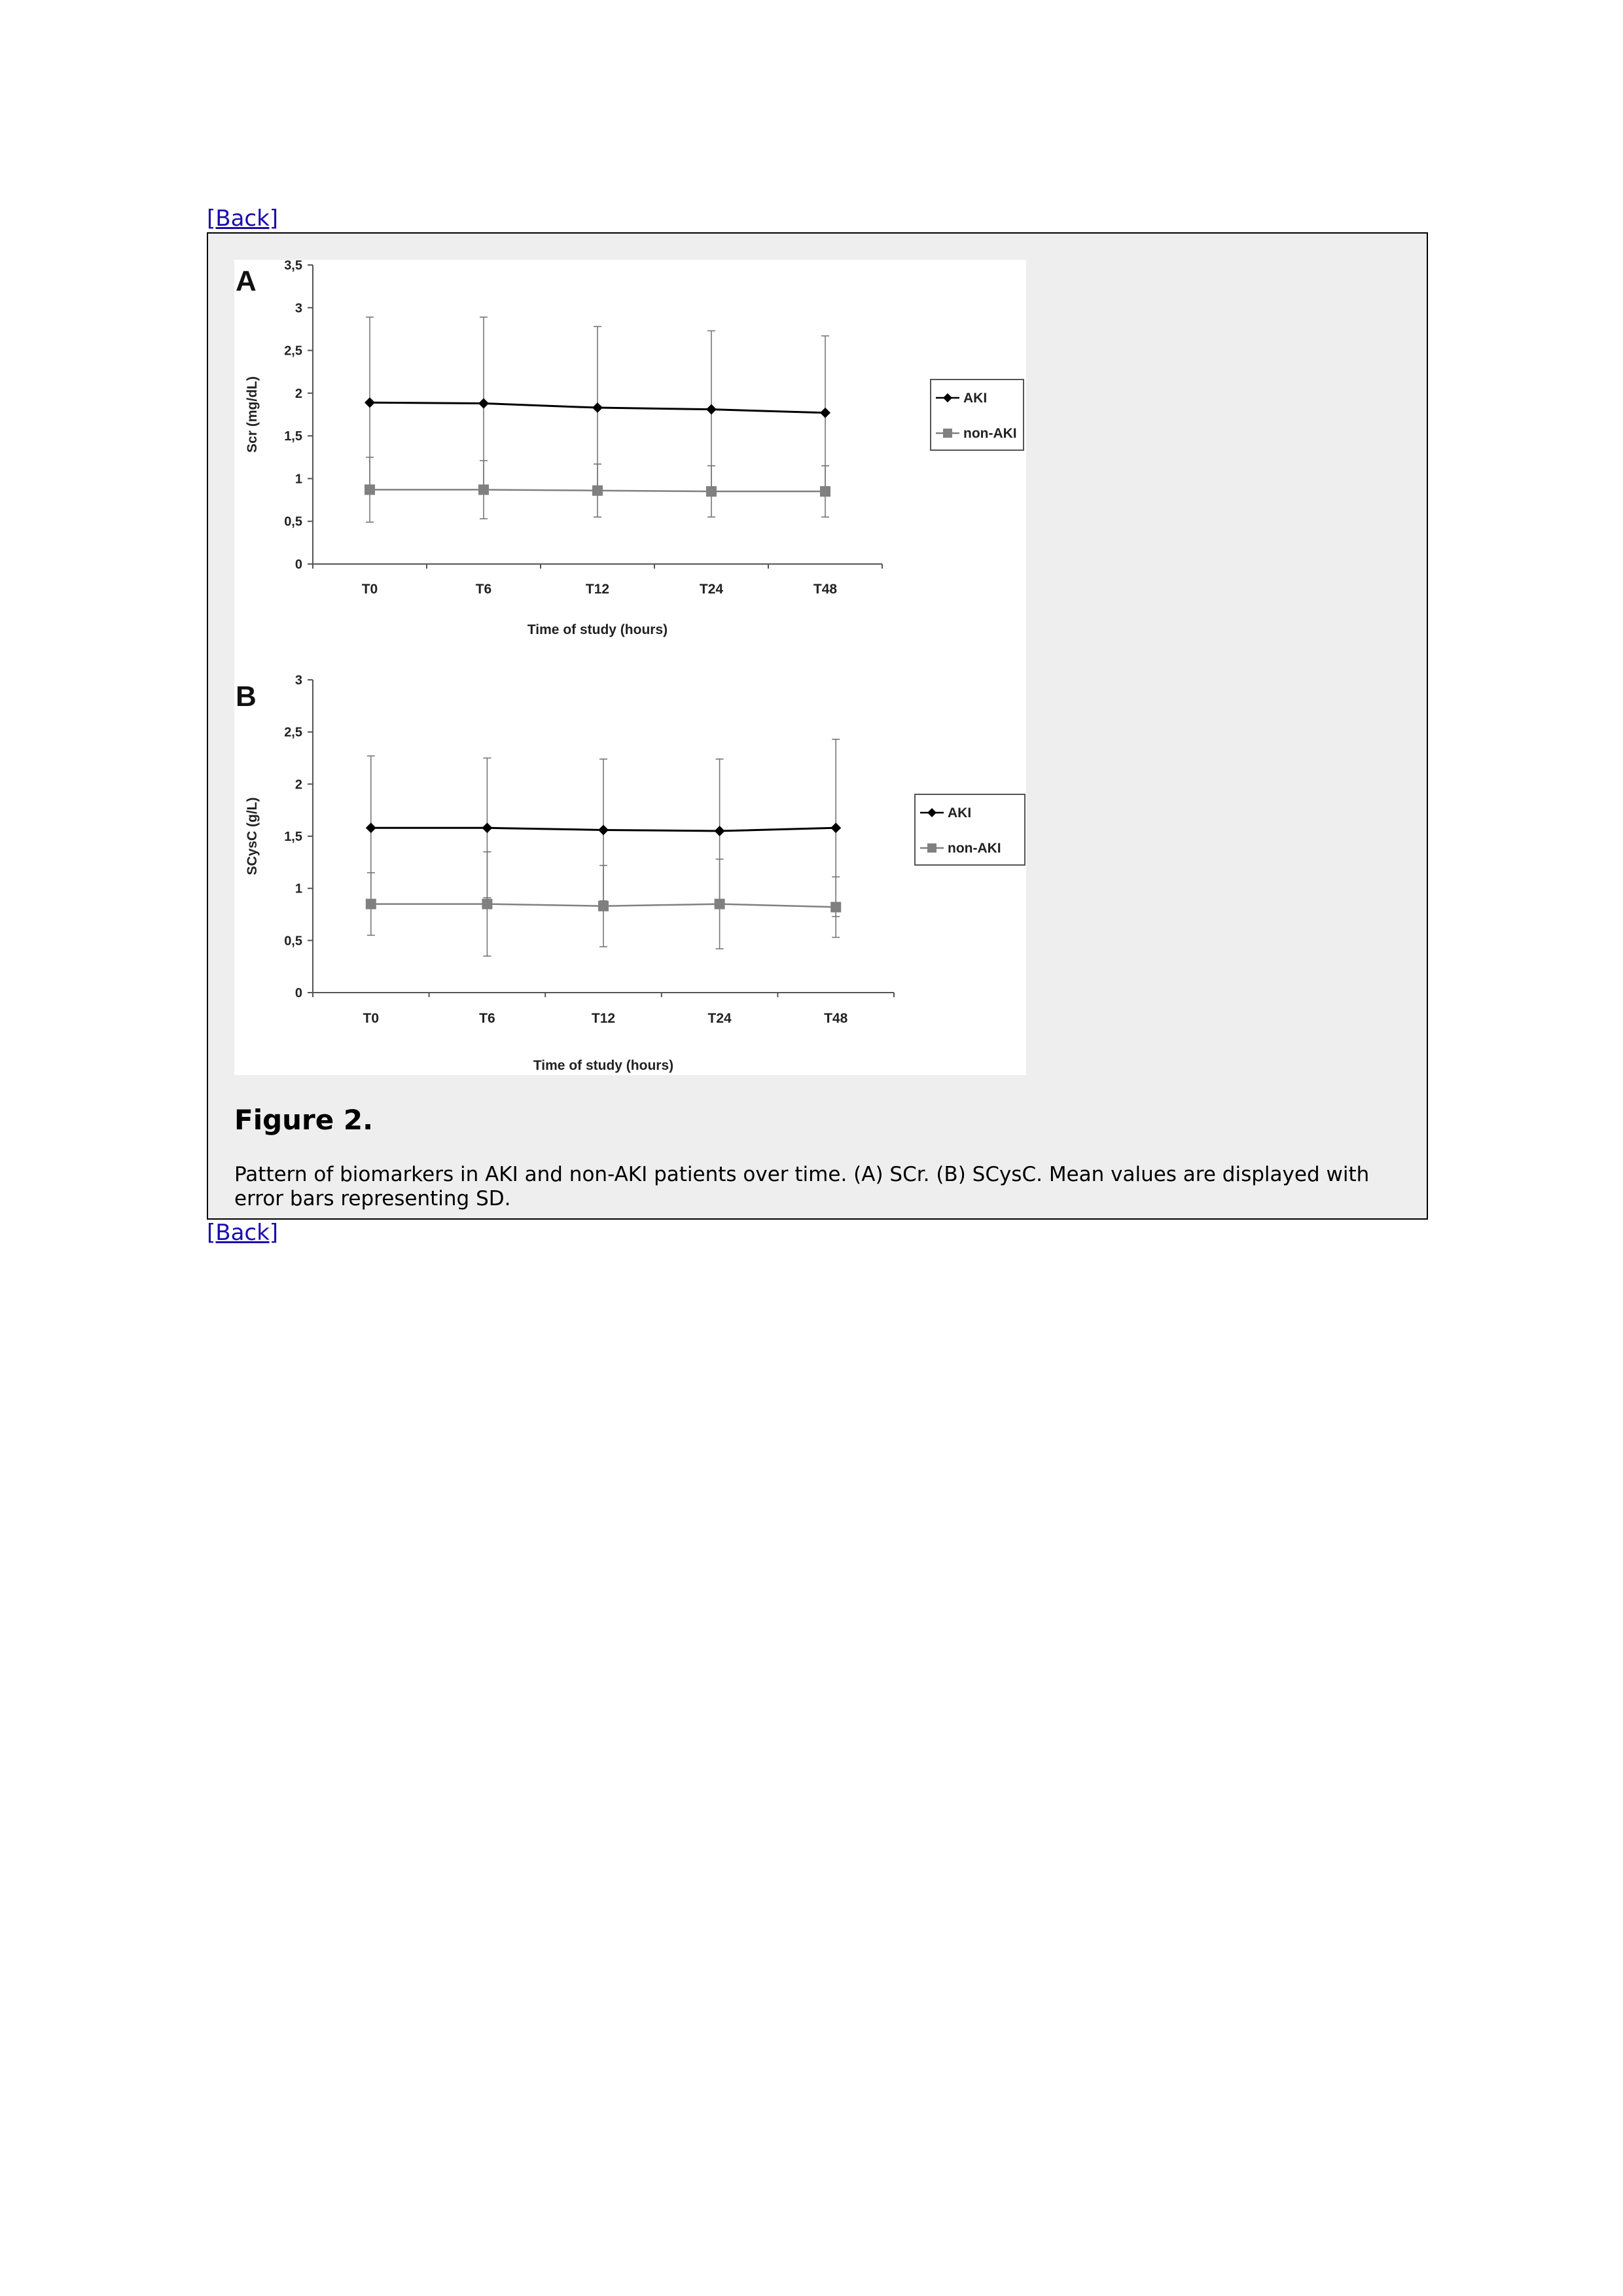 This screenshot has width=1623, height=2296. What do you see at coordinates (293, 266) in the screenshot?
I see `p0-y-tick-label: 3,5` at bounding box center [293, 266].